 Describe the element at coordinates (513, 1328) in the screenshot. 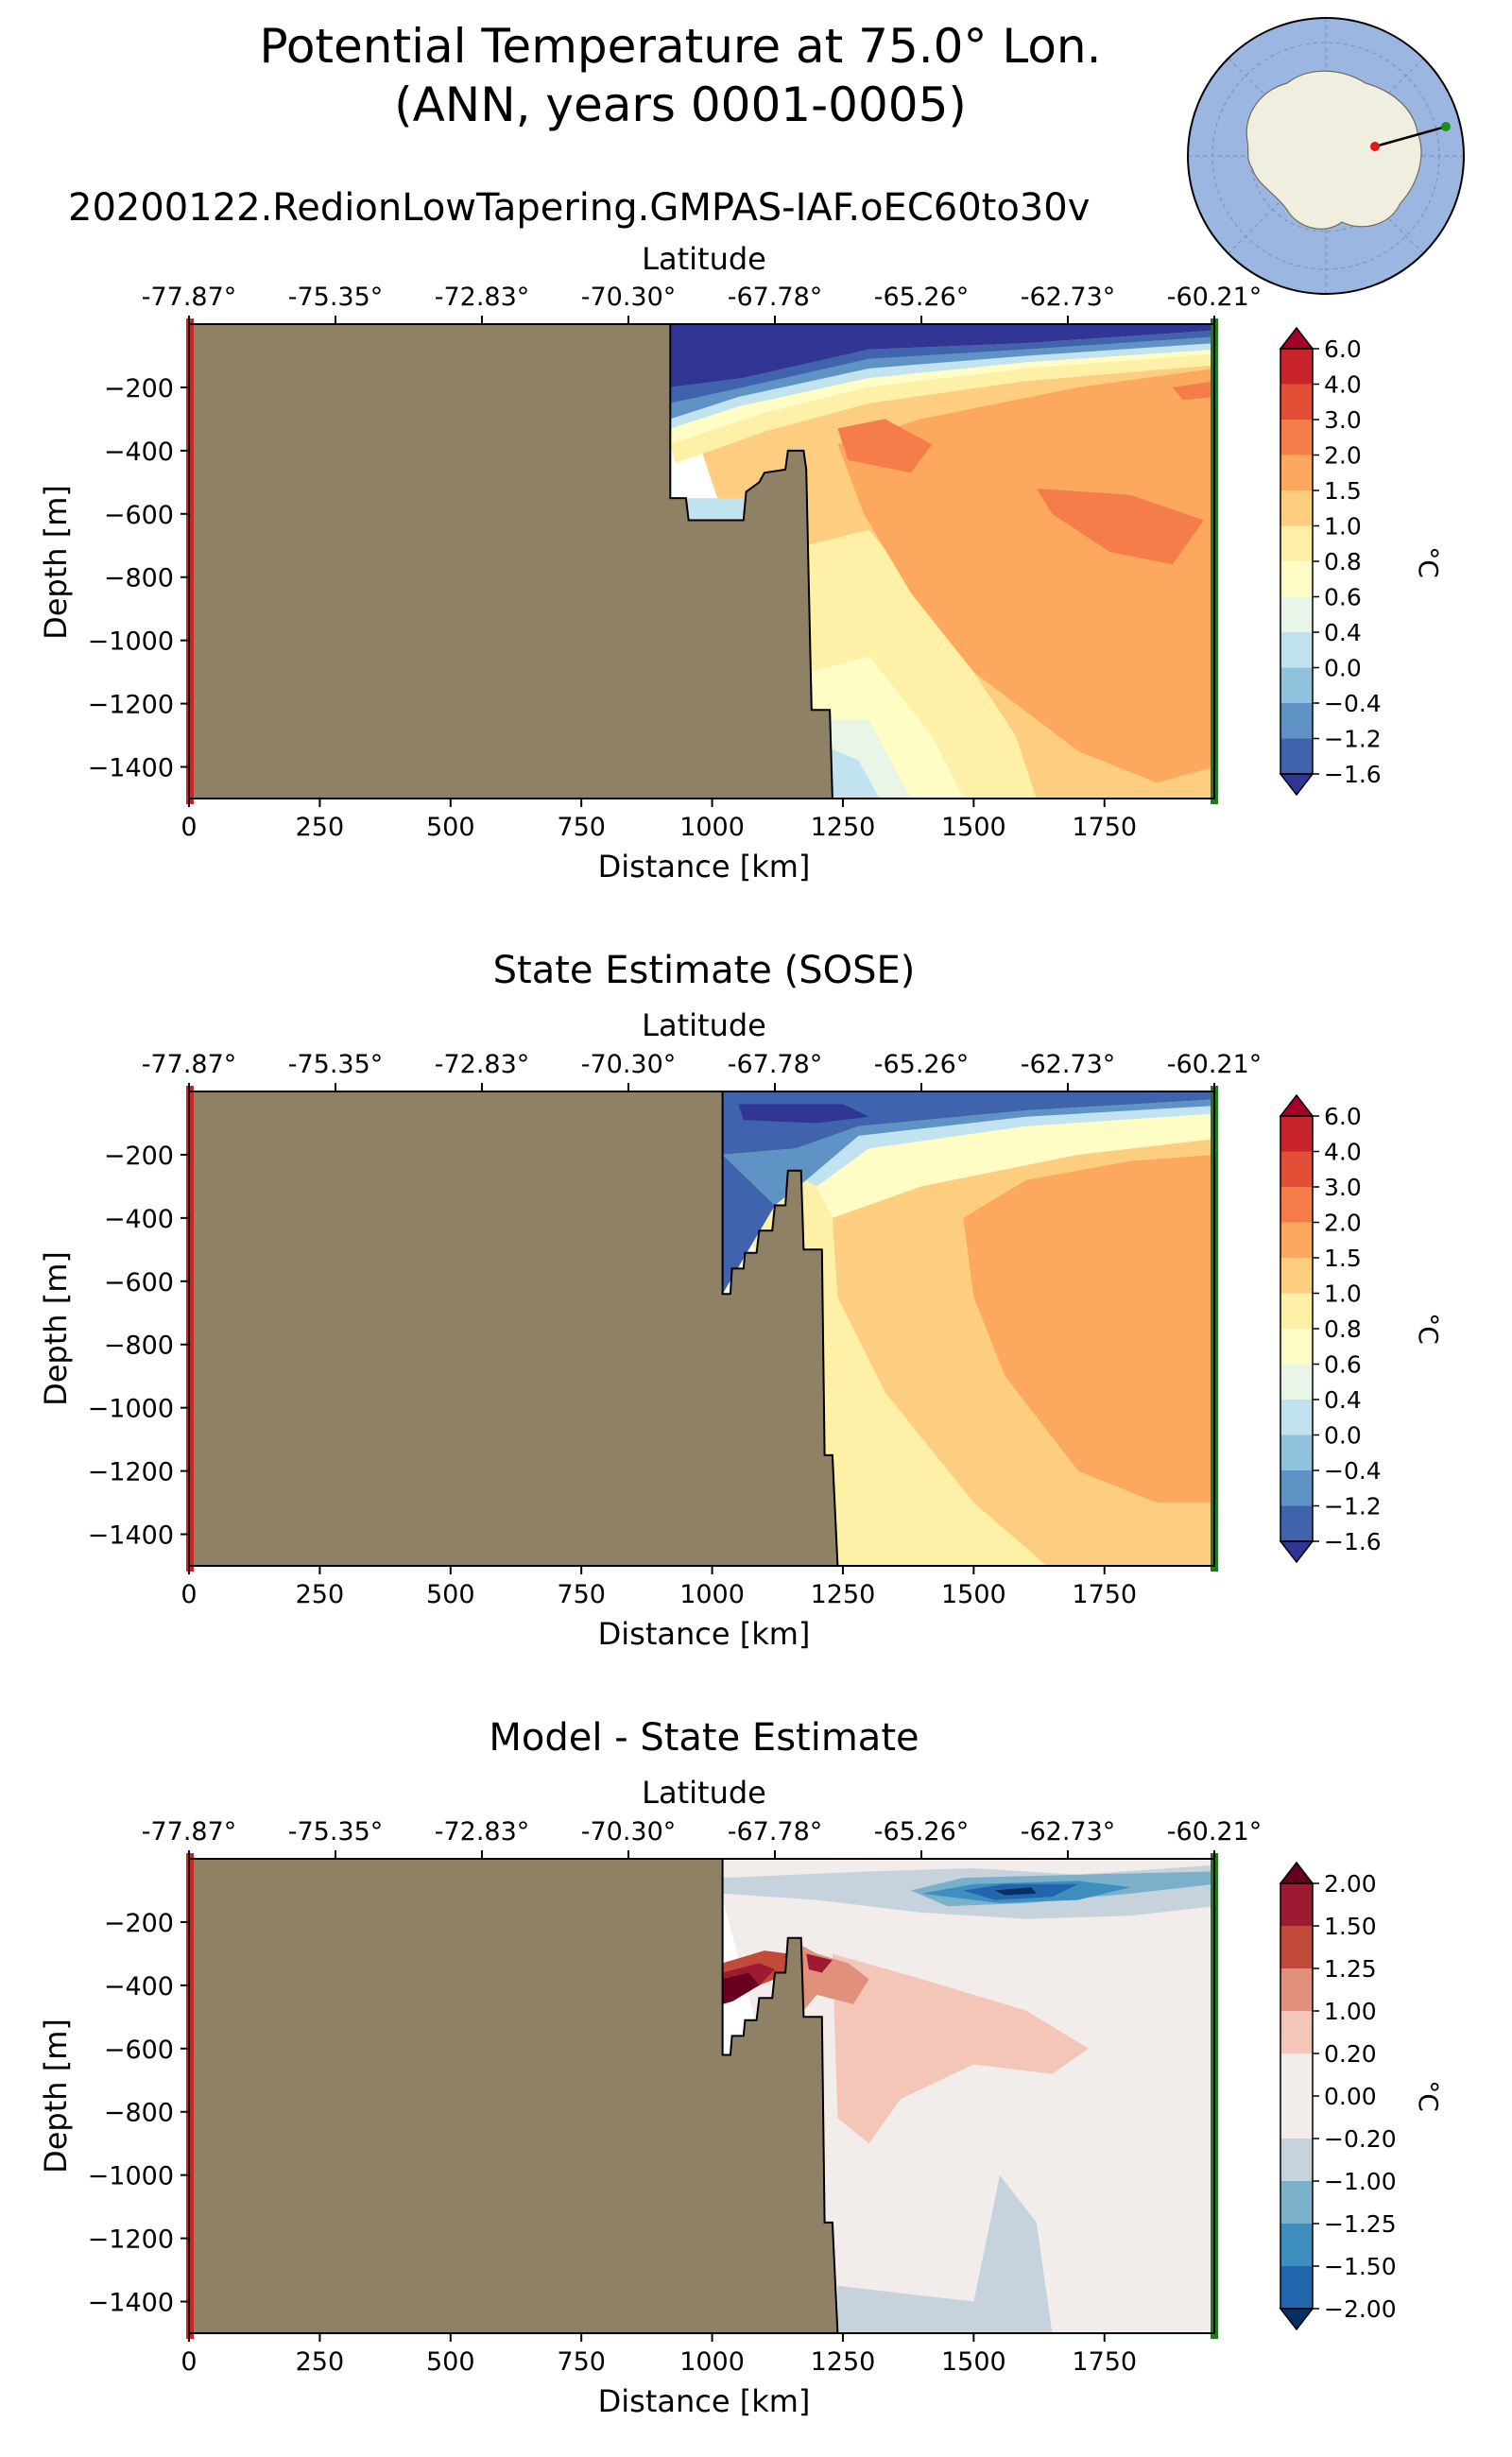

I see `land-mask` at that location.